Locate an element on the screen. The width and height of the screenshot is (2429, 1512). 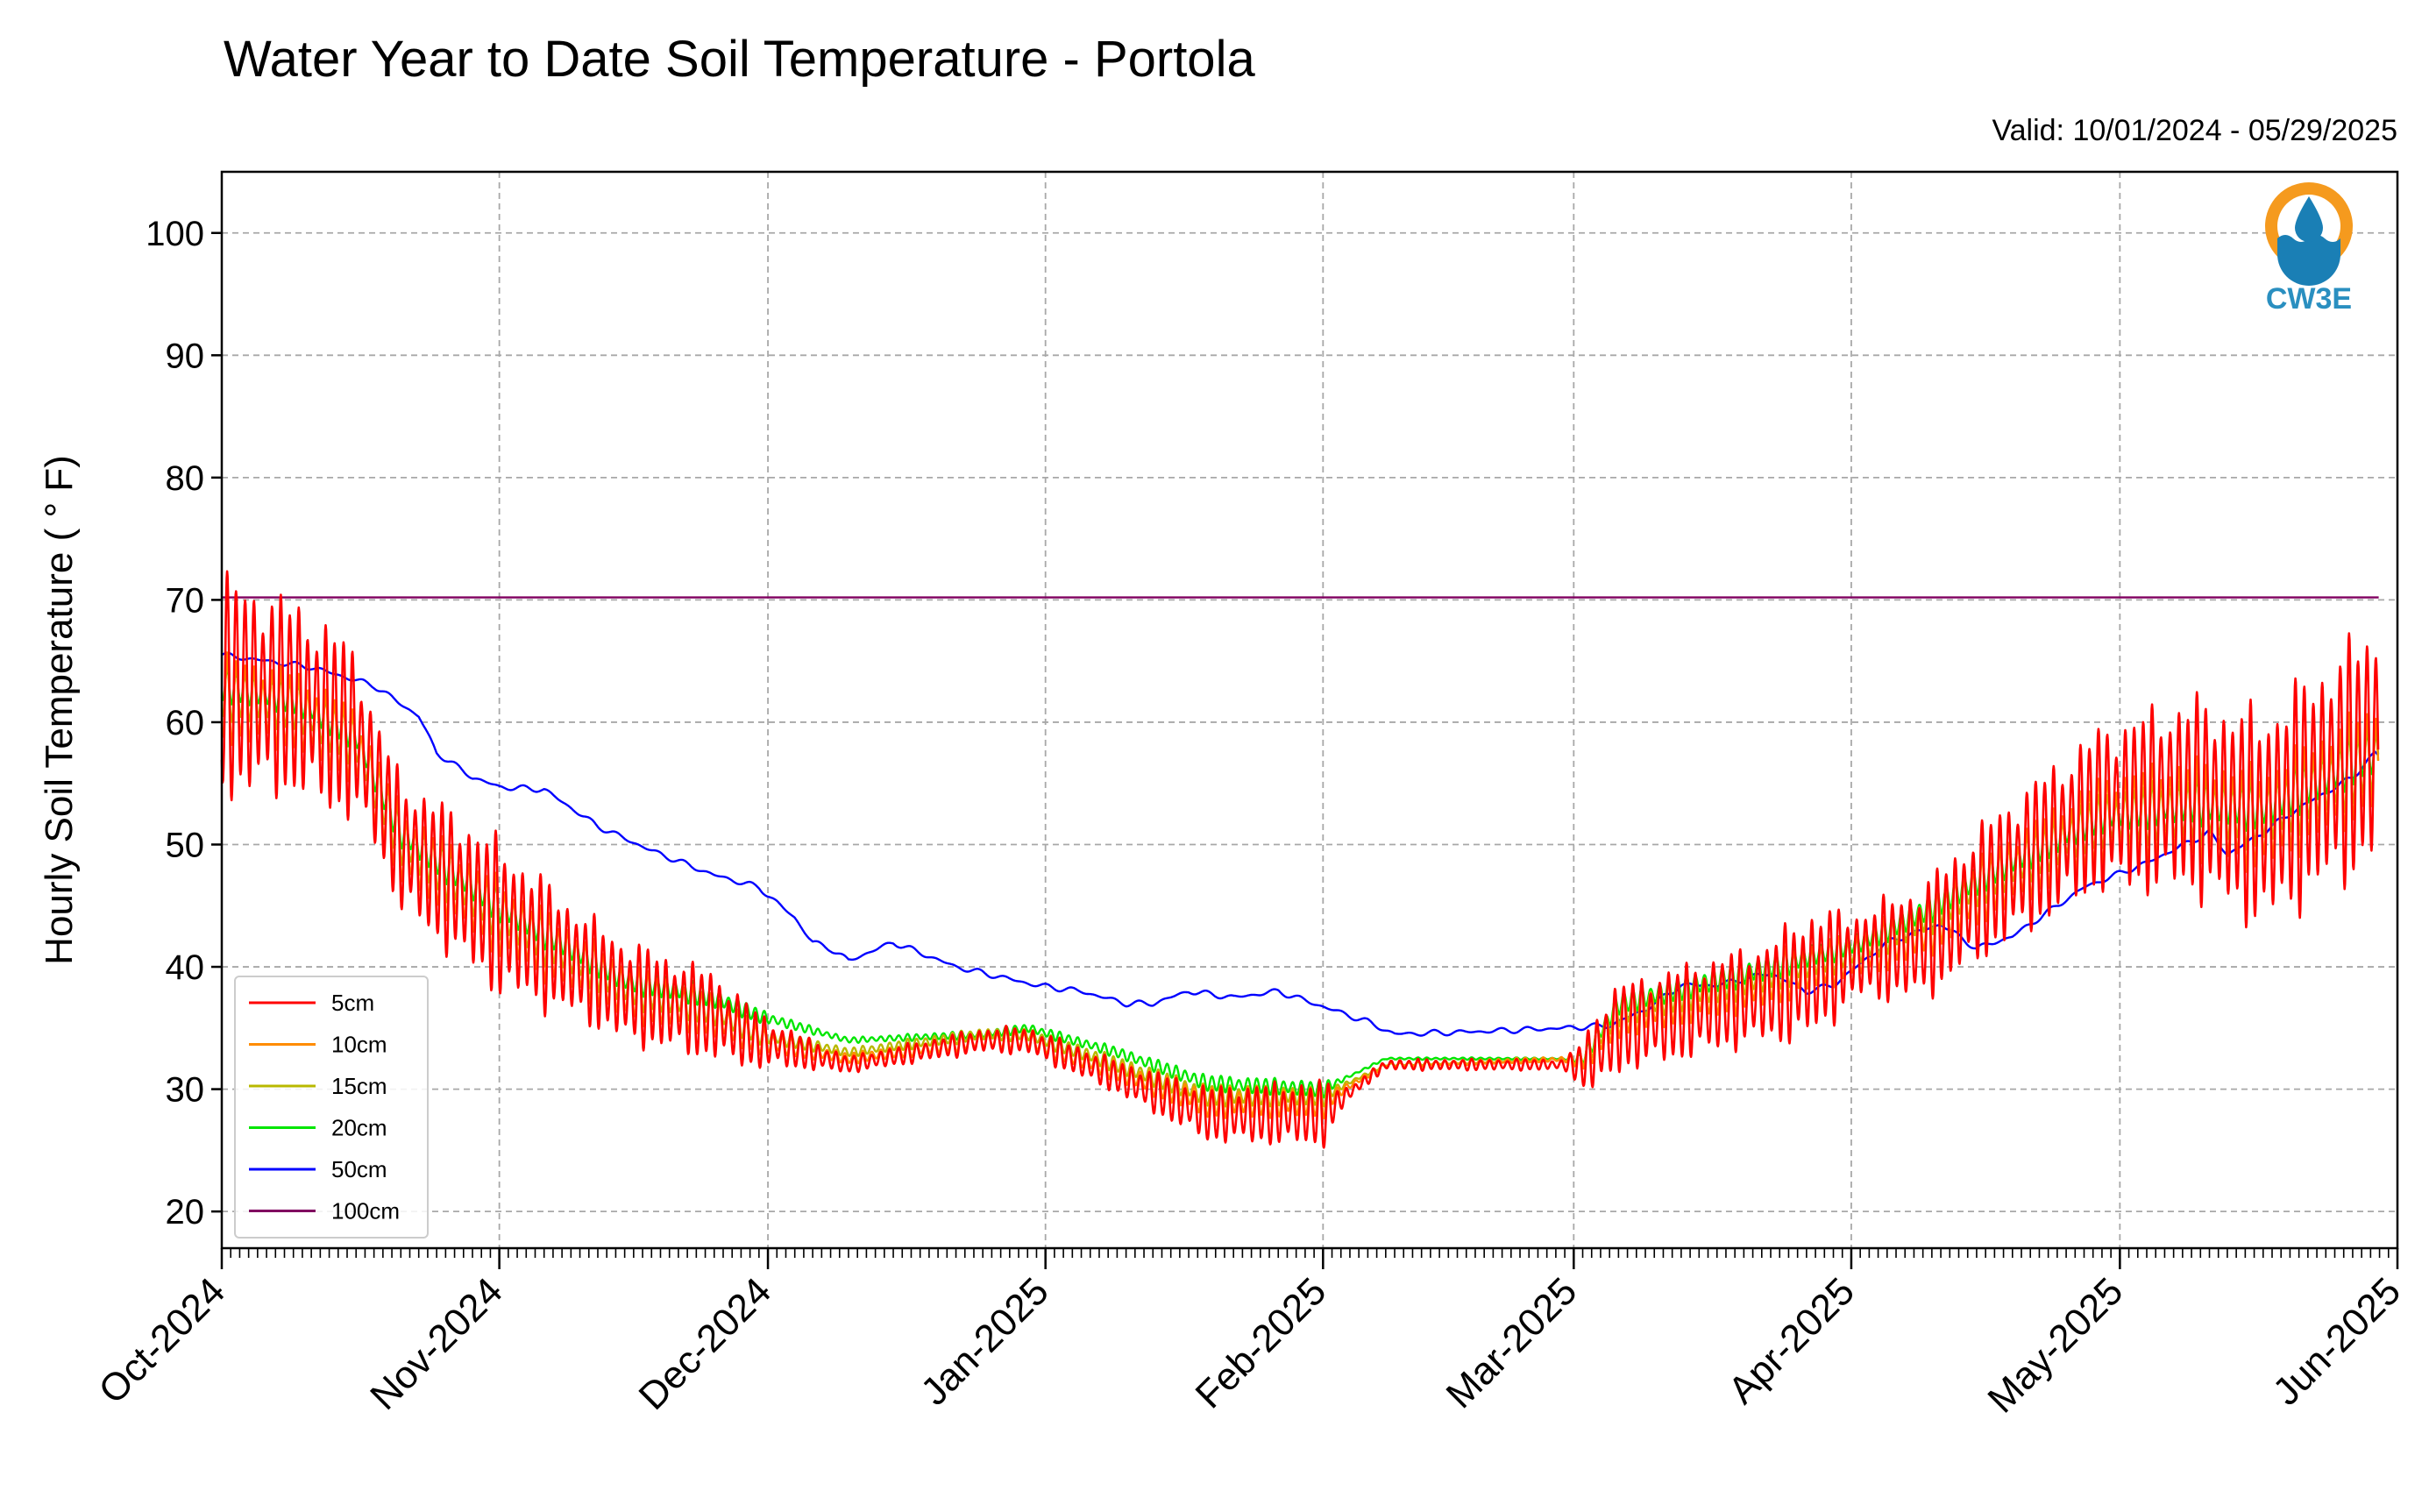
legend-label-50cm: 50cm is located at coordinates (359, 1169).